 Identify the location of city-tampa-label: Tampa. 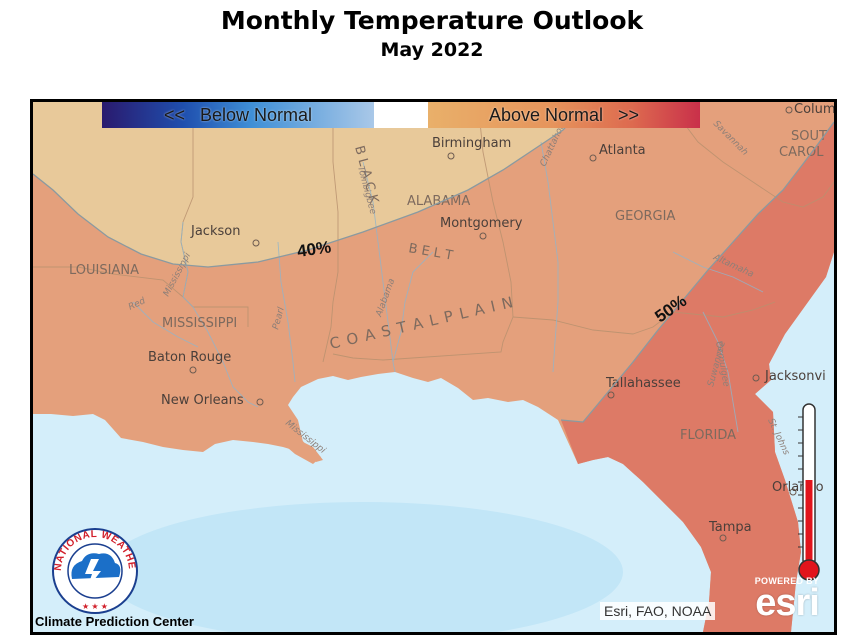
(730, 527).